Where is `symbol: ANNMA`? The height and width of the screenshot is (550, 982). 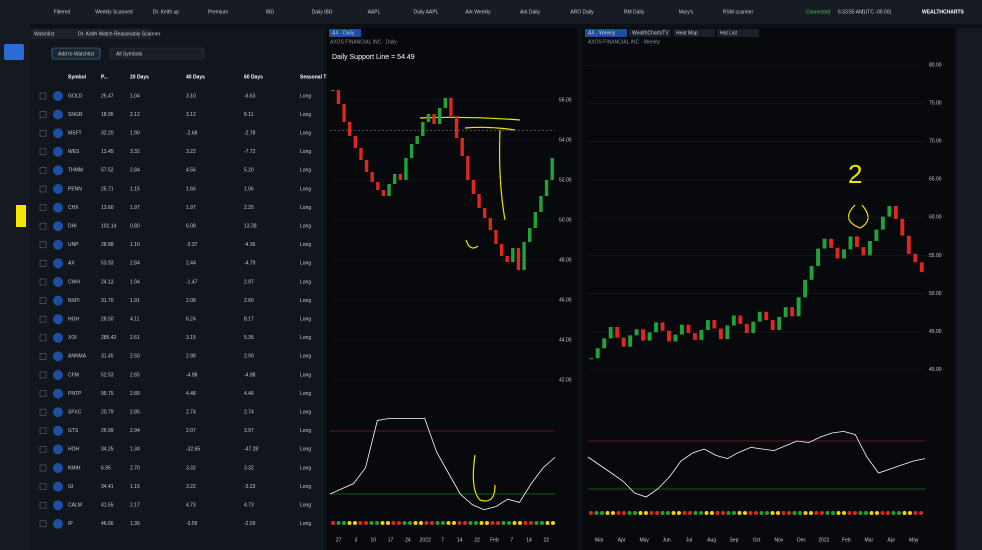 symbol: ANNMA is located at coordinates (77, 357).